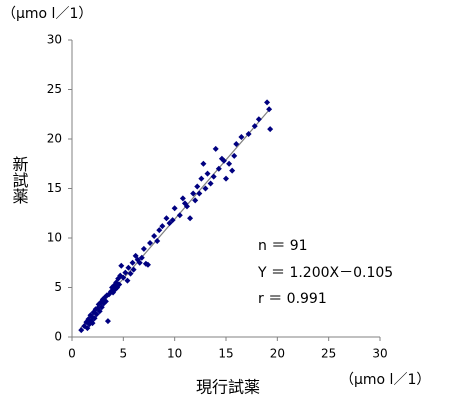 The width and height of the screenshot is (452, 408). Describe the element at coordinates (58, 337) in the screenshot. I see `y-tick-label: 0` at that location.